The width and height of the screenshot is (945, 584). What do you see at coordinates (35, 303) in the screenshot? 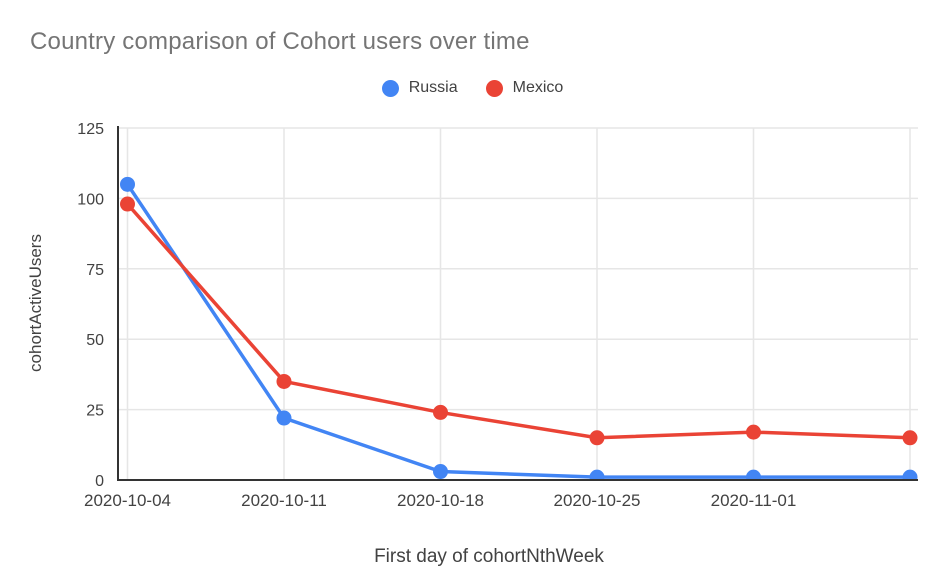
I see `y-axis-title: cohortActiveUsers` at bounding box center [35, 303].